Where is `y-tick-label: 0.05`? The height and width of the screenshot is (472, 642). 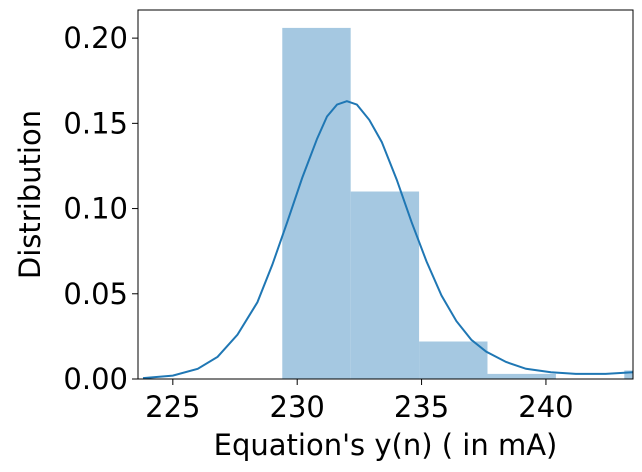
y-tick-label: 0.05 is located at coordinates (95, 294).